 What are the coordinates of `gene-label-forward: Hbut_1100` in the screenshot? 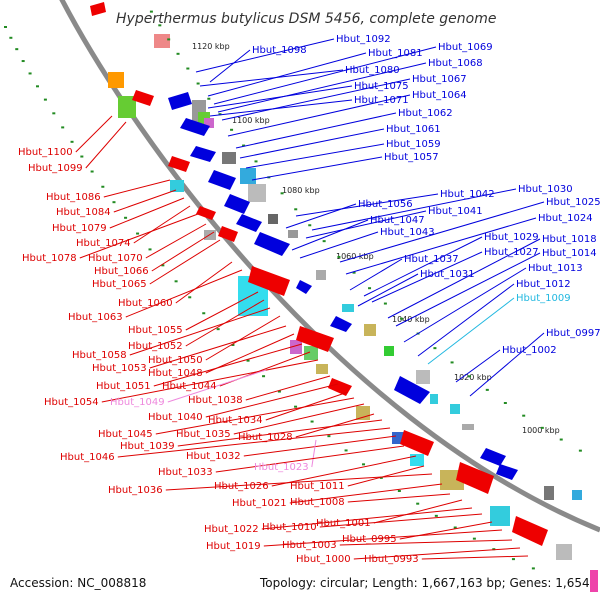 It's located at (45, 152).